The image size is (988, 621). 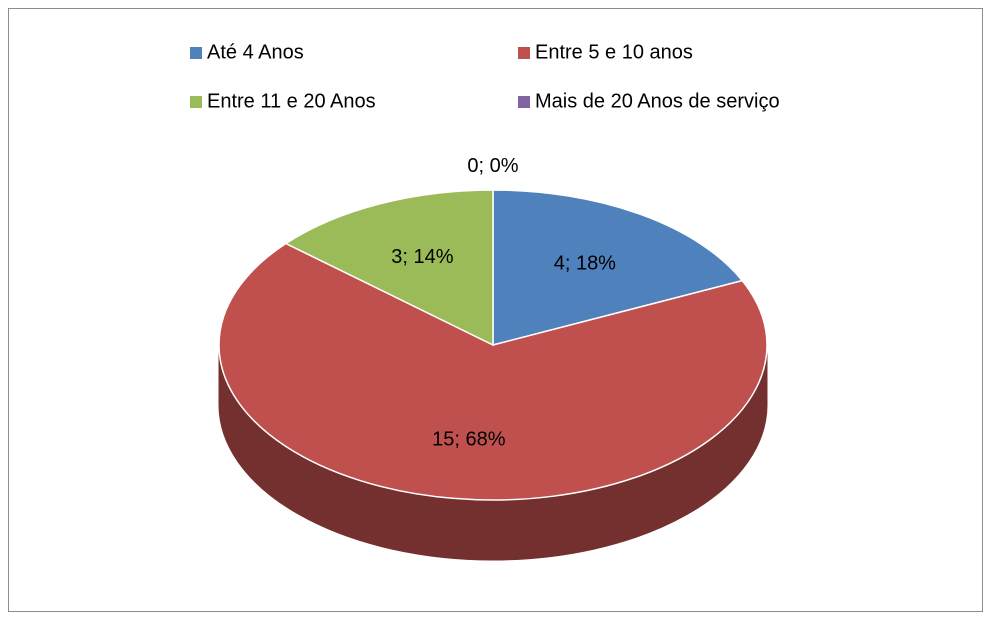 What do you see at coordinates (291, 101) in the screenshot?
I see `legend-label: Entre 11 e 20 Anos` at bounding box center [291, 101].